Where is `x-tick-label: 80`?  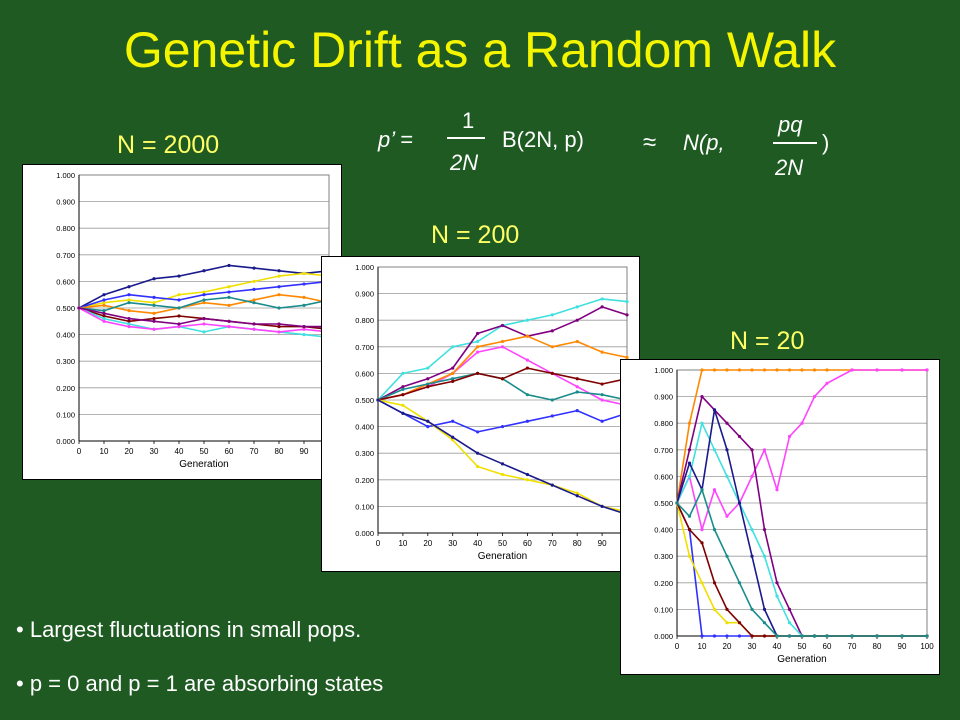
x-tick-label: 80 is located at coordinates (577, 543).